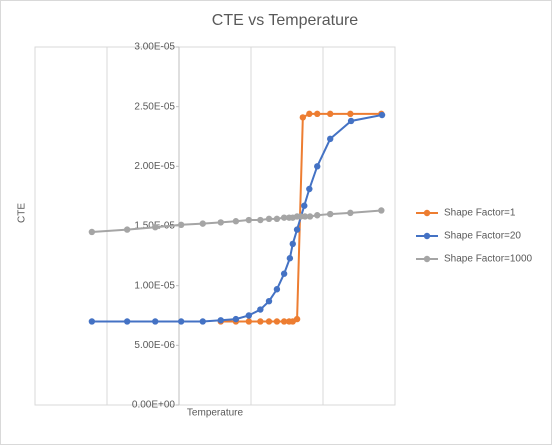 The height and width of the screenshot is (445, 552). I want to click on y-axis-title: CTE, so click(22, 213).